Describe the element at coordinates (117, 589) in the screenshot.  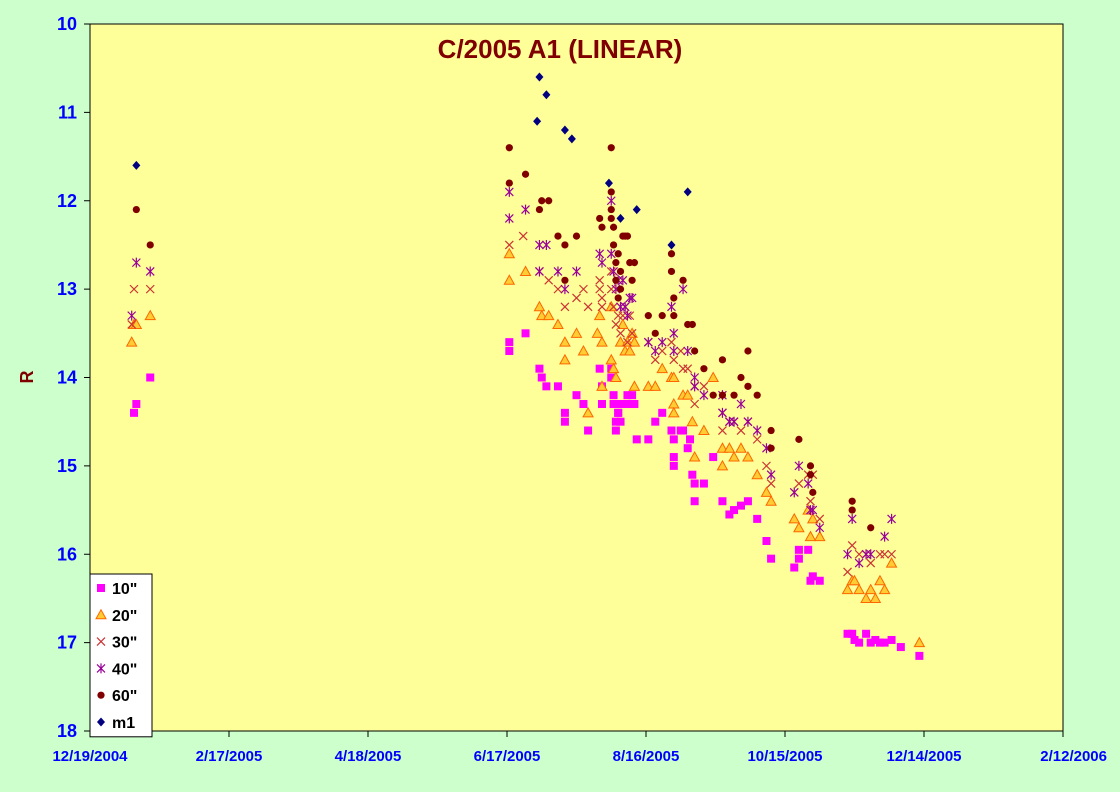
I see `legend-item: 10"` at that location.